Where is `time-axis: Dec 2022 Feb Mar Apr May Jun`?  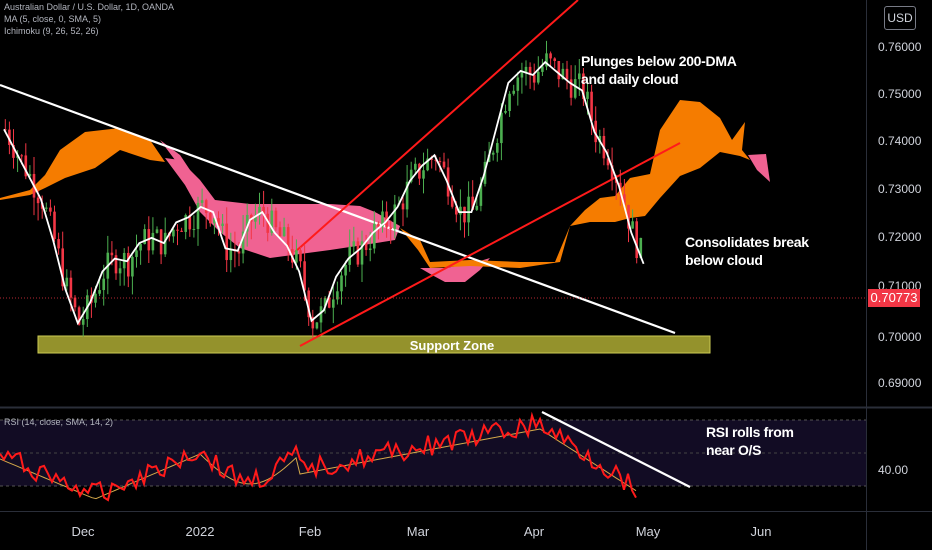 time-axis: Dec 2022 Feb Mar Apr May Jun is located at coordinates (421, 531).